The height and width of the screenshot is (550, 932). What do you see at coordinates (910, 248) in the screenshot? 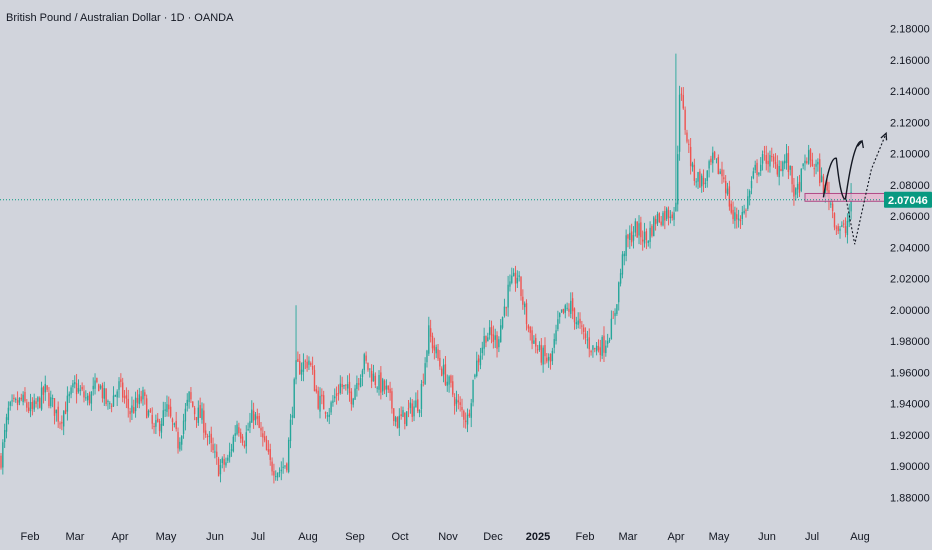
I see `price-tick-label: 2.04000` at bounding box center [910, 248].